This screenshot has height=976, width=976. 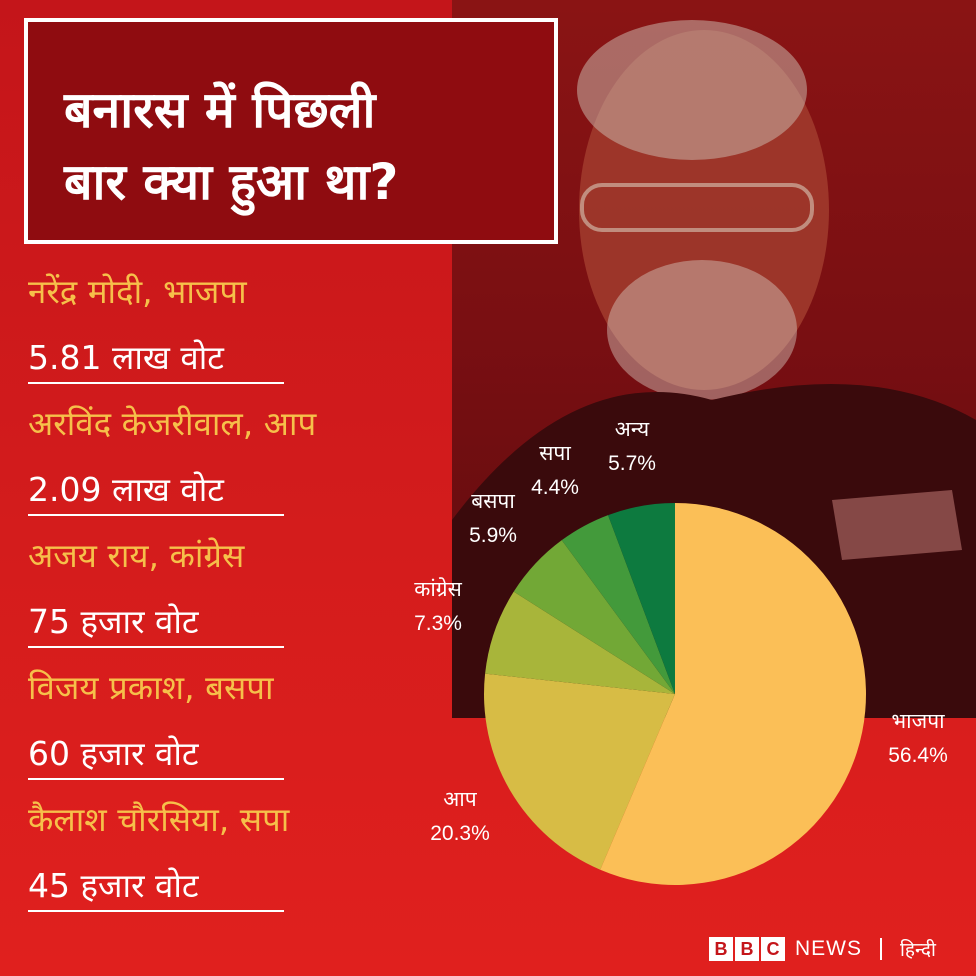 What do you see at coordinates (126, 357) in the screenshot?
I see `vote-count: 5.81 लाख वोट` at bounding box center [126, 357].